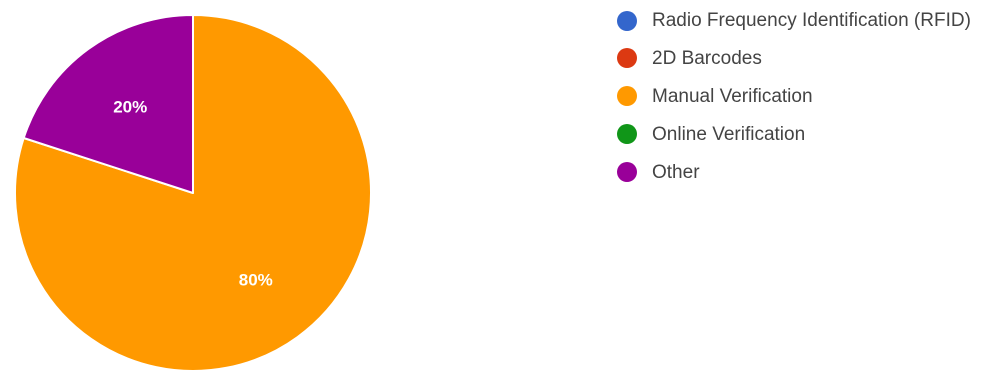 The height and width of the screenshot is (372, 987). I want to click on legend-item-other: Other, so click(799, 172).